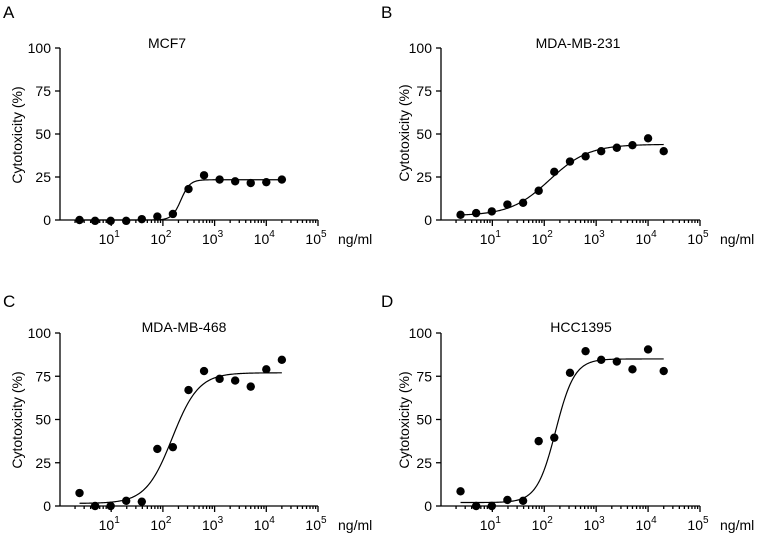 The height and width of the screenshot is (536, 760). Describe the element at coordinates (184, 327) in the screenshot. I see `chart-title: MDA-MB-468` at that location.